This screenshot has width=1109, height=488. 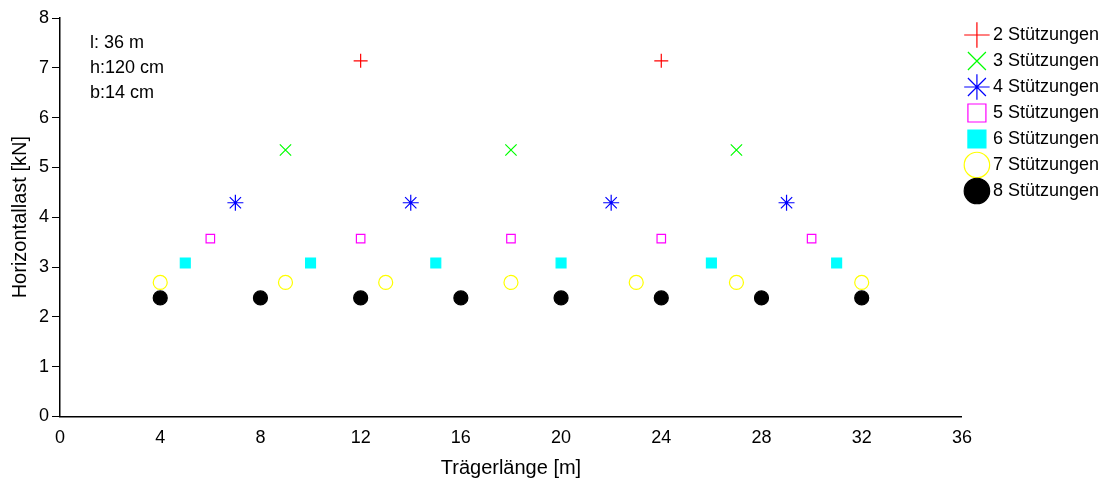 I want to click on y-tick-label: 2, so click(x=44, y=315).